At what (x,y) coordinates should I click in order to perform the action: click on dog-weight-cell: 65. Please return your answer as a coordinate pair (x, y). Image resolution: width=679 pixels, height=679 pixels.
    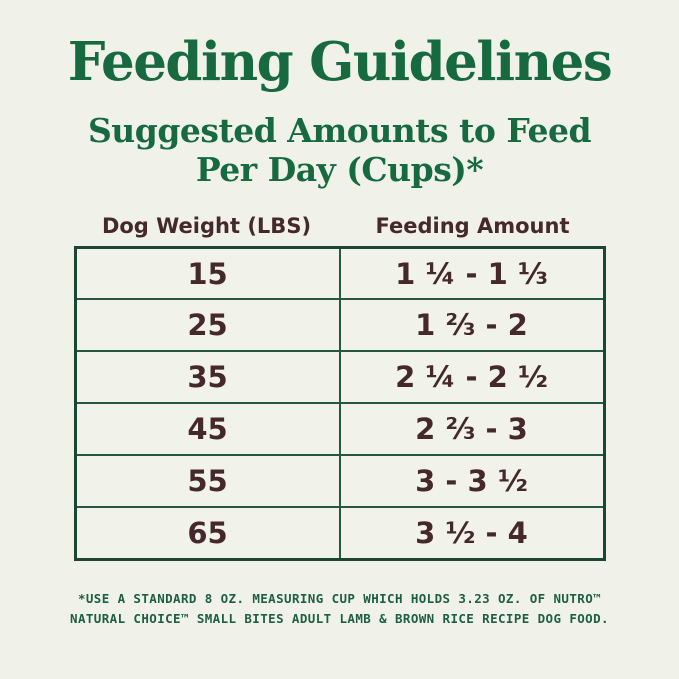
    Looking at the image, I should click on (207, 533).